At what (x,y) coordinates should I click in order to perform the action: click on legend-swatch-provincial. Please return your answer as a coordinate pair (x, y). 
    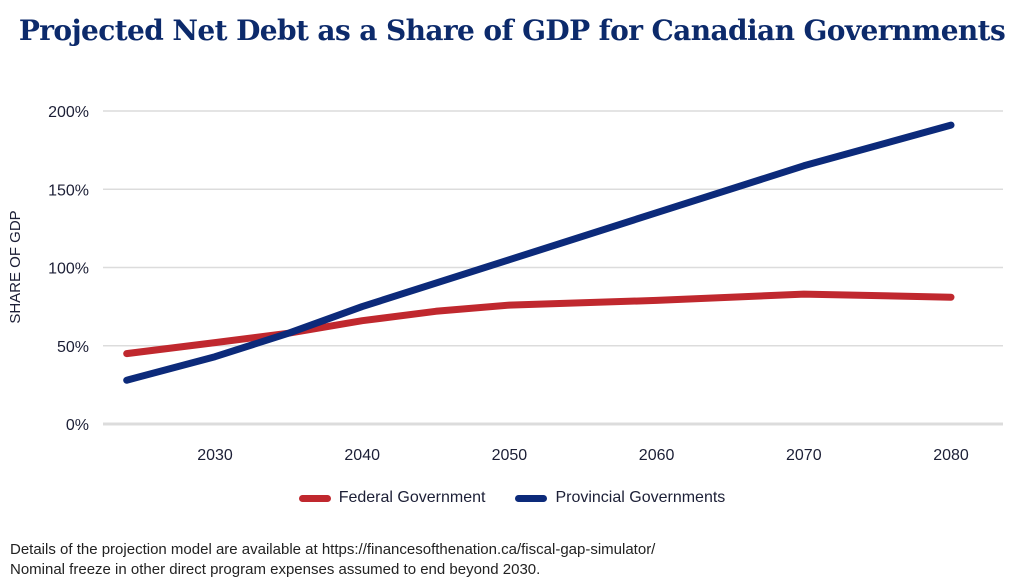
    Looking at the image, I should click on (531, 498).